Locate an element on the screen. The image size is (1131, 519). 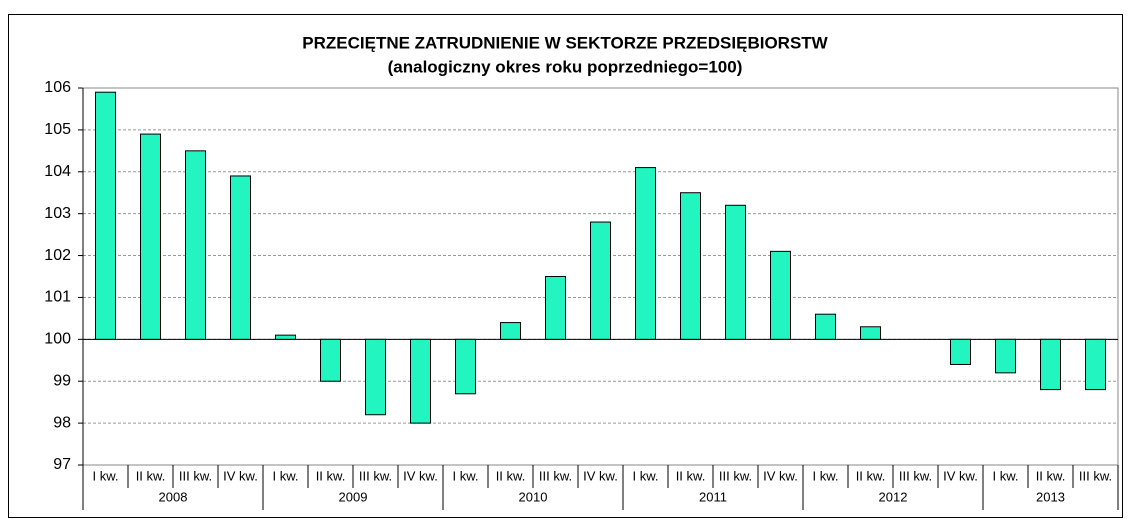
y-tick-label: 98 is located at coordinates (62, 422).